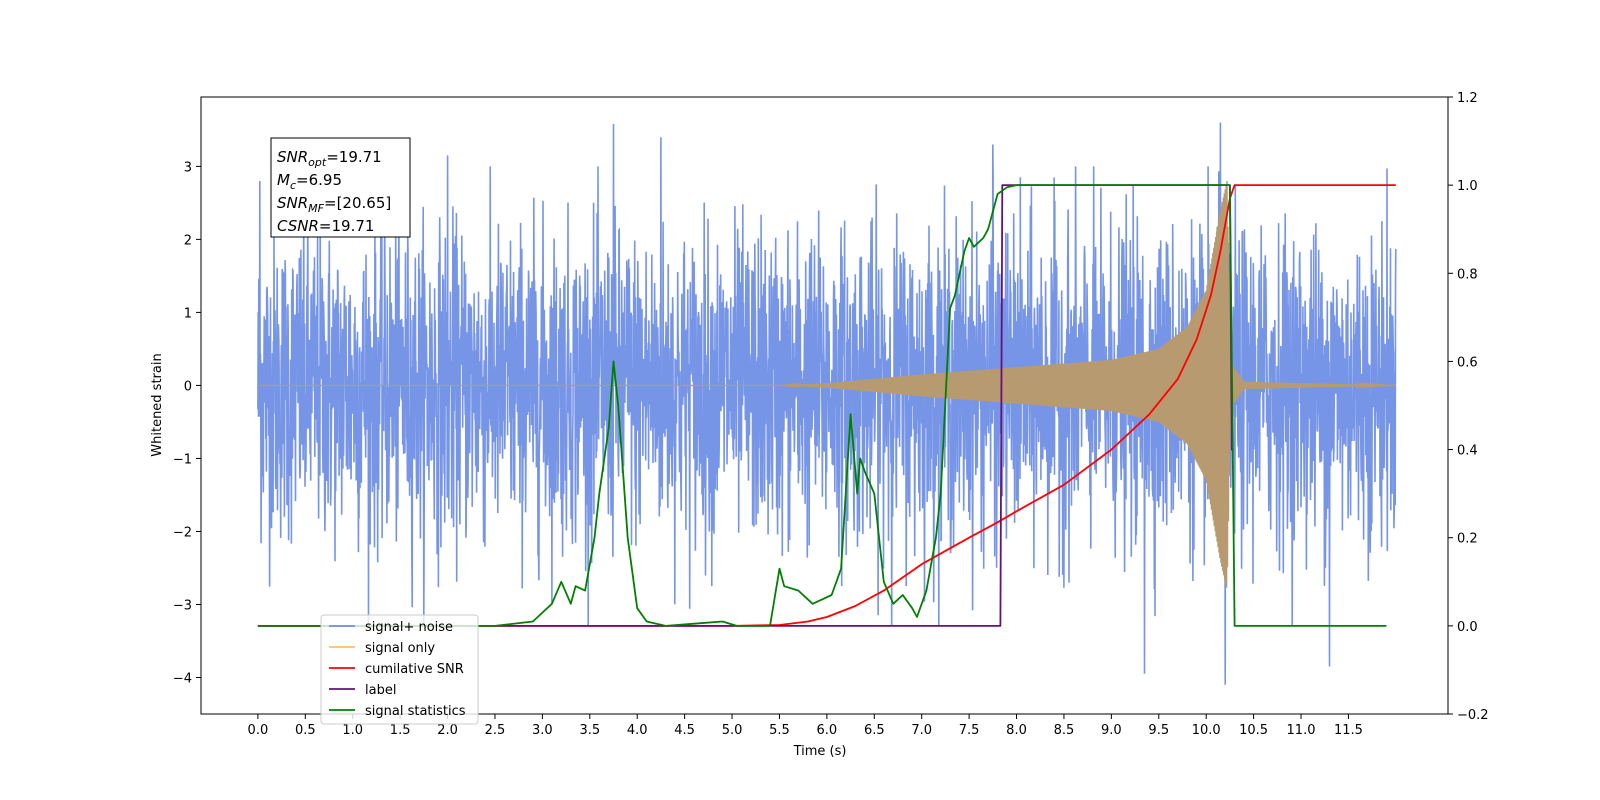 This screenshot has width=1600, height=800. I want to click on x-tick-label: 8.5, so click(1064, 730).